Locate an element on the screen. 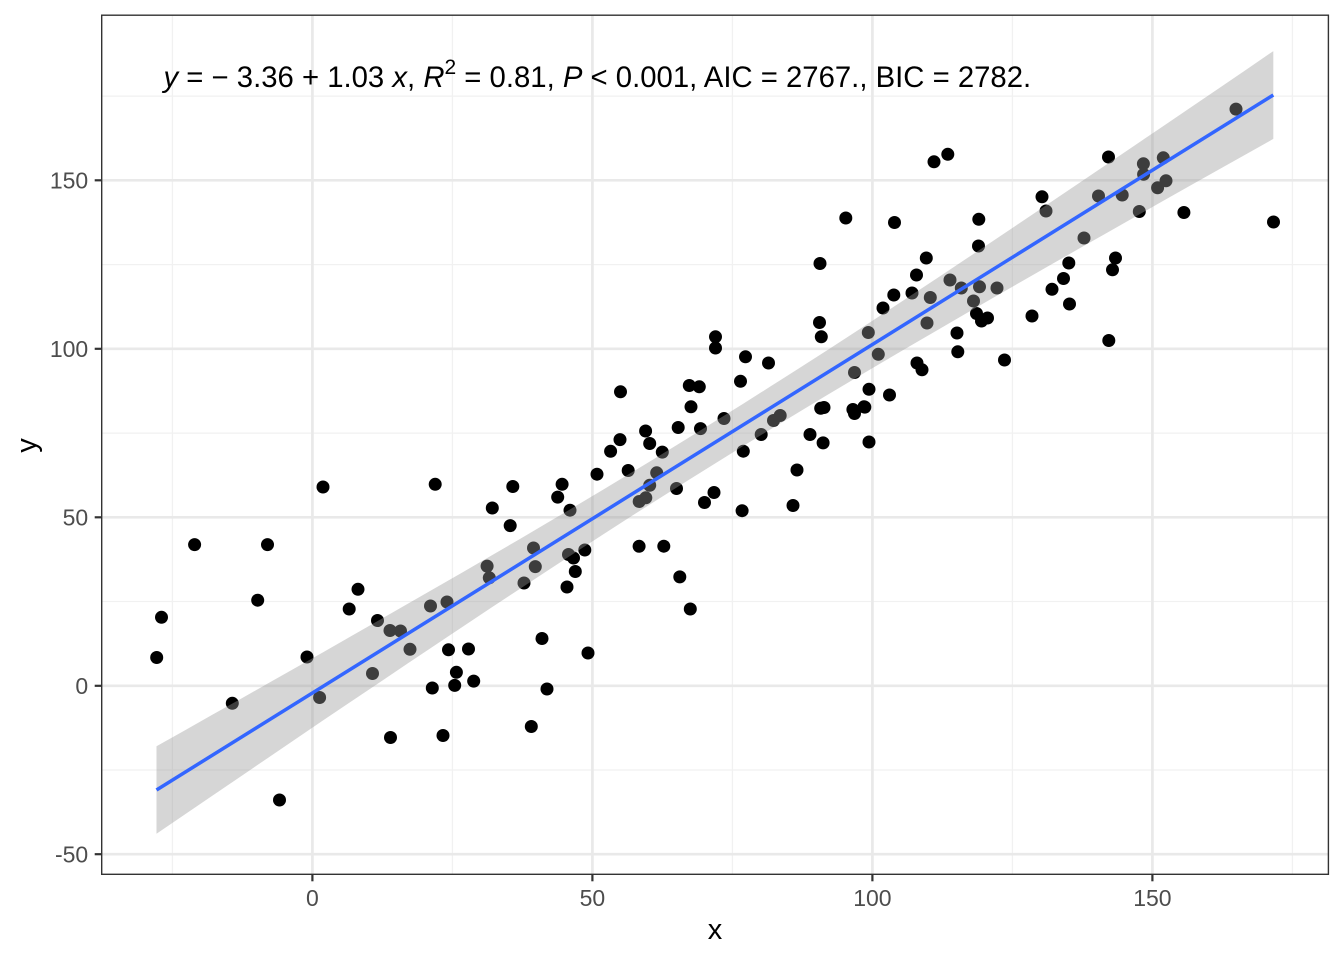 This screenshot has height=960, width=1344. svg-text: x is located at coordinates (715, 930).